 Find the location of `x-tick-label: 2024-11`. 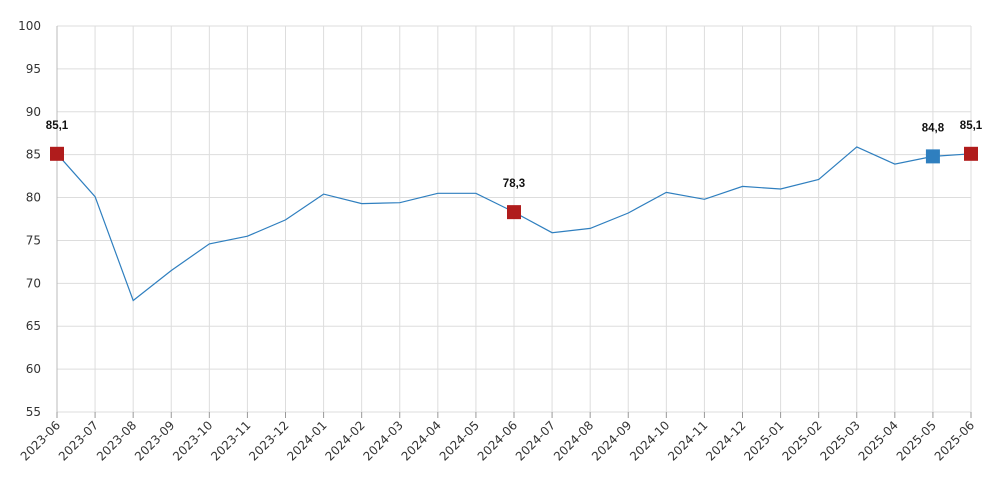

x-tick-label: 2024-11 is located at coordinates (687, 440).